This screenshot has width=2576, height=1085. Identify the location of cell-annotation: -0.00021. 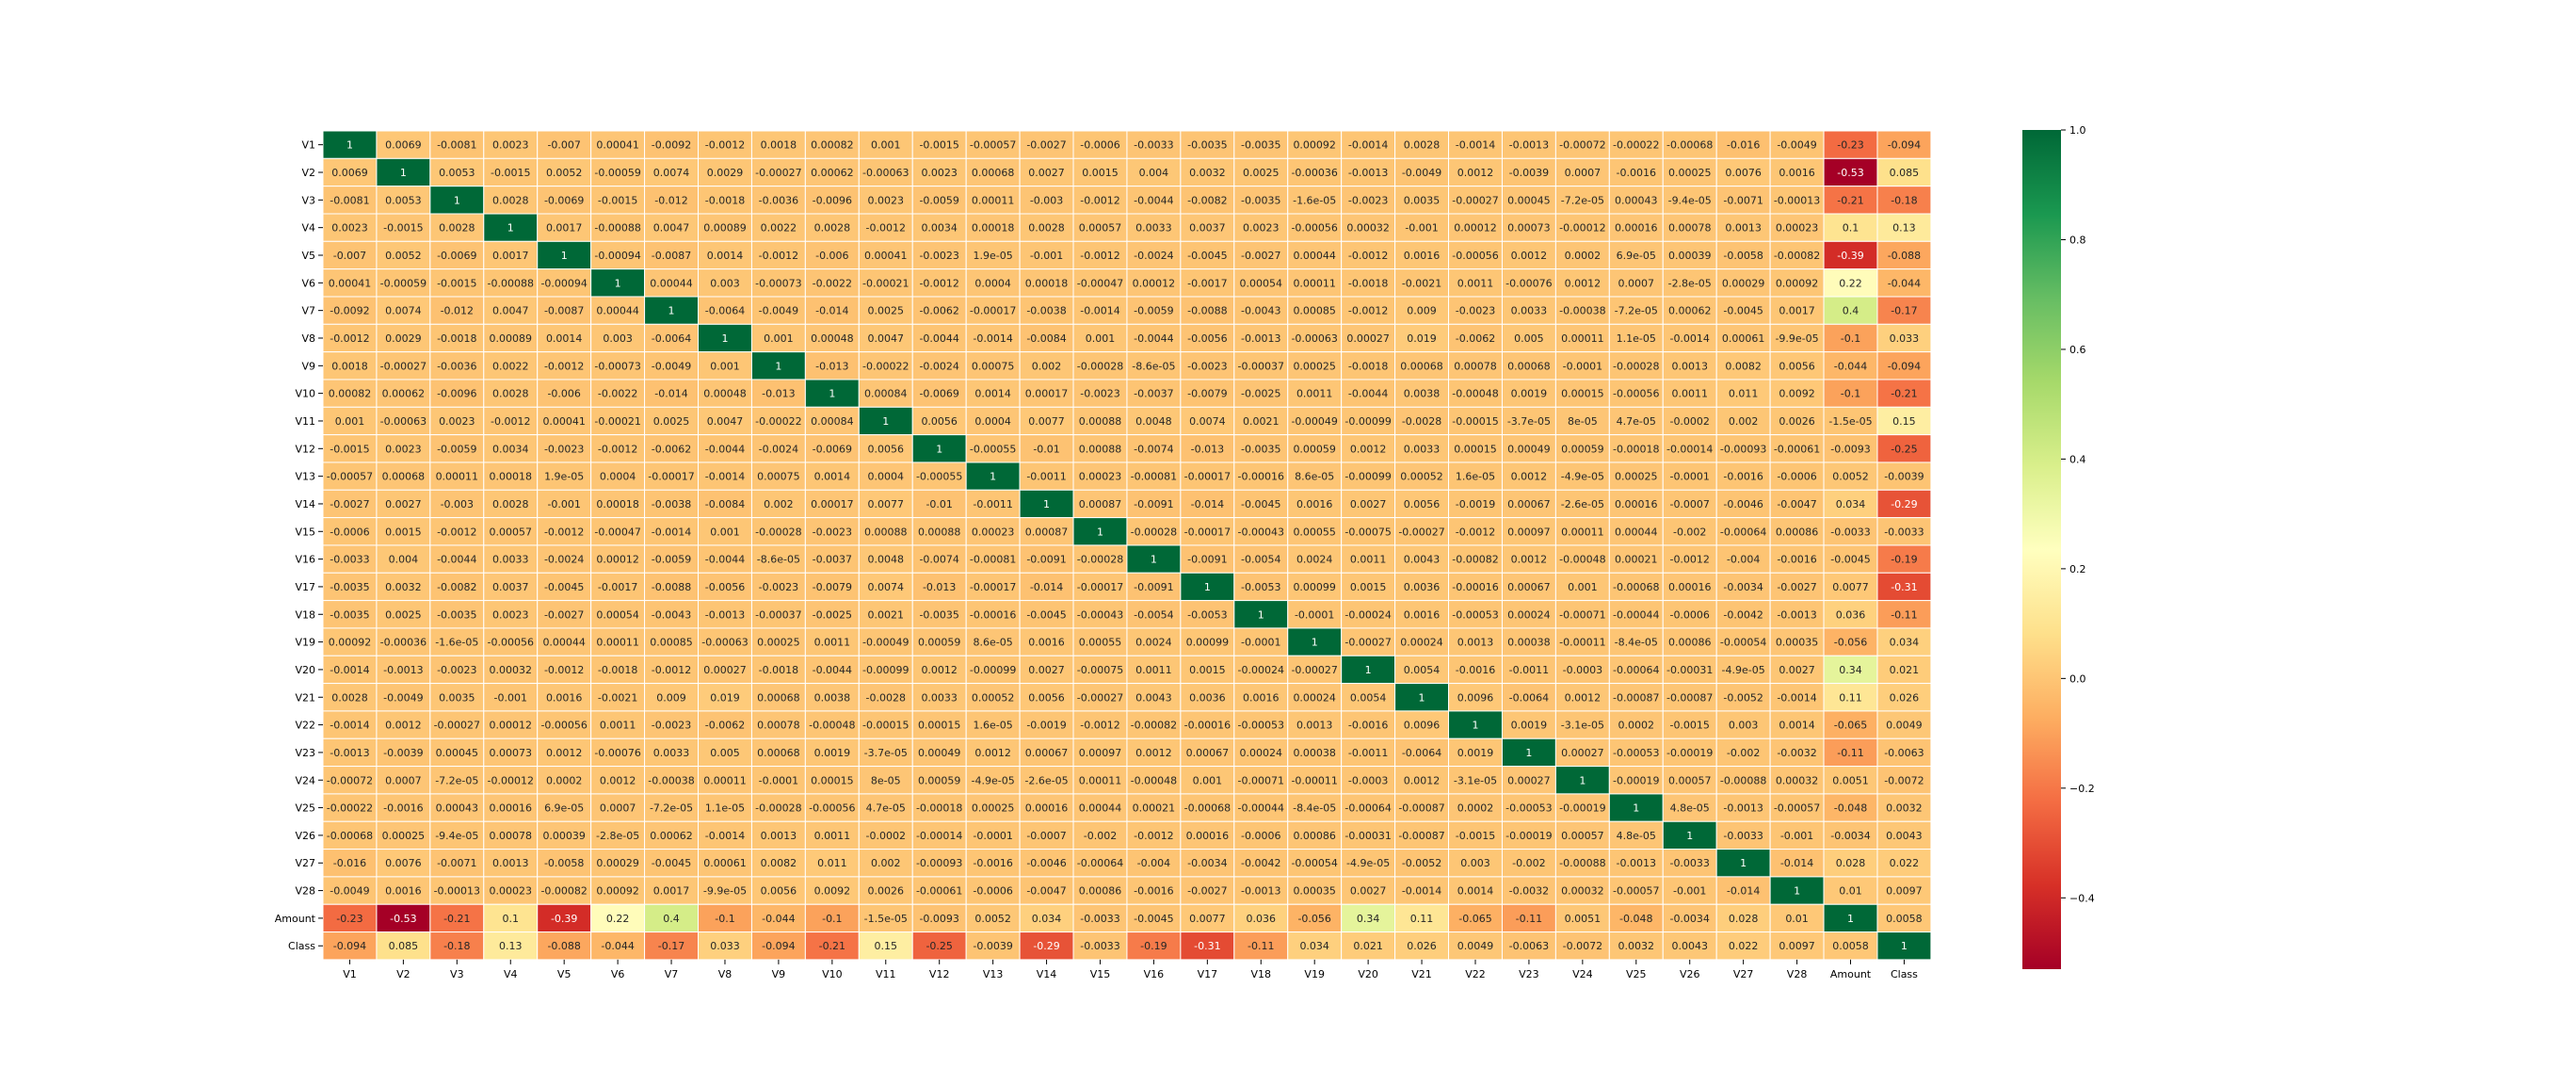
(885, 283).